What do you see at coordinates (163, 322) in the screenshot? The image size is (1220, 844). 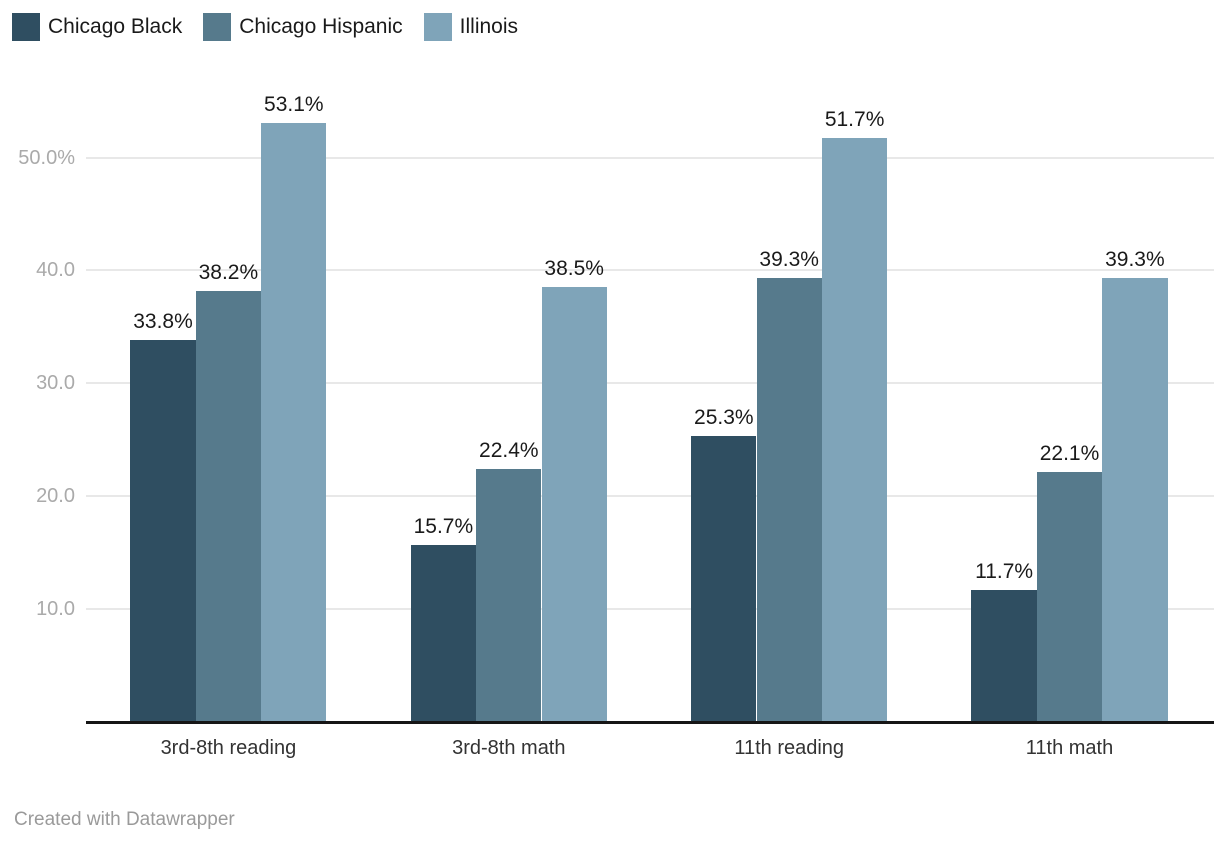 I see `bar-value-label: 33.8%` at bounding box center [163, 322].